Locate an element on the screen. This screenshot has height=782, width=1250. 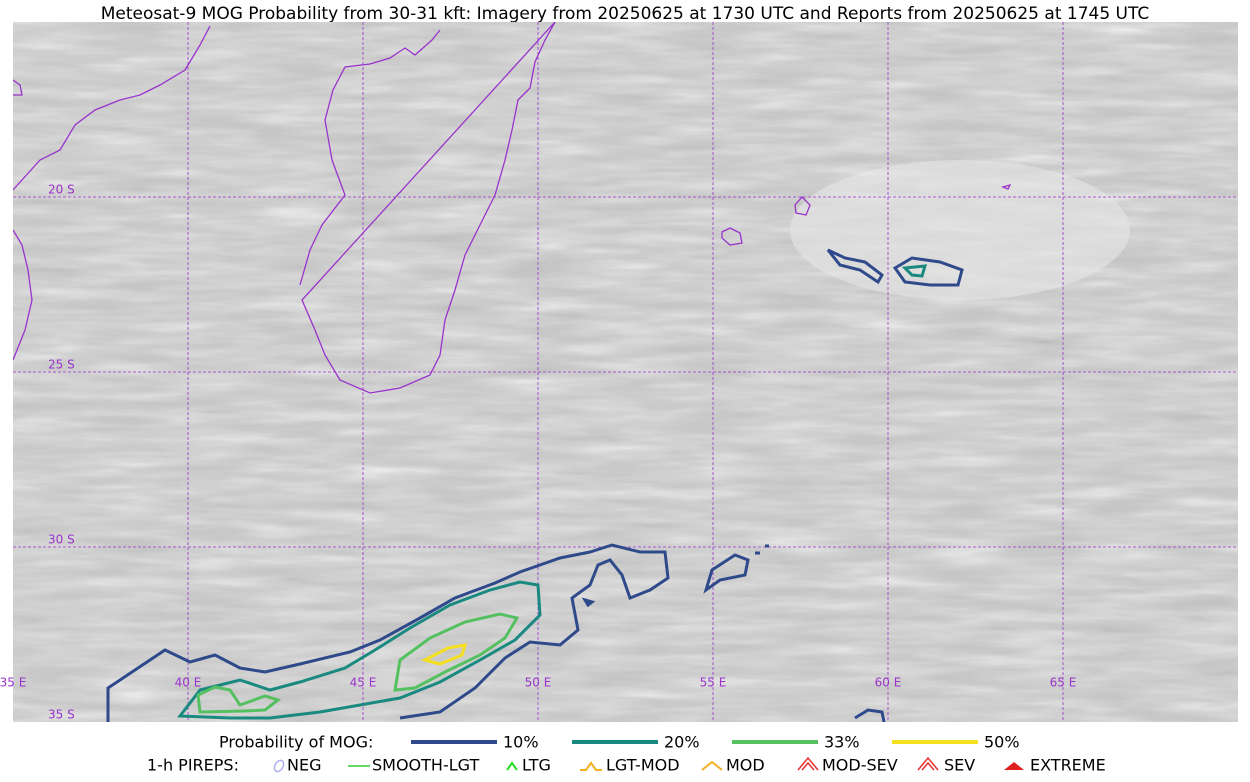
lon-label: 50 E is located at coordinates (538, 683).